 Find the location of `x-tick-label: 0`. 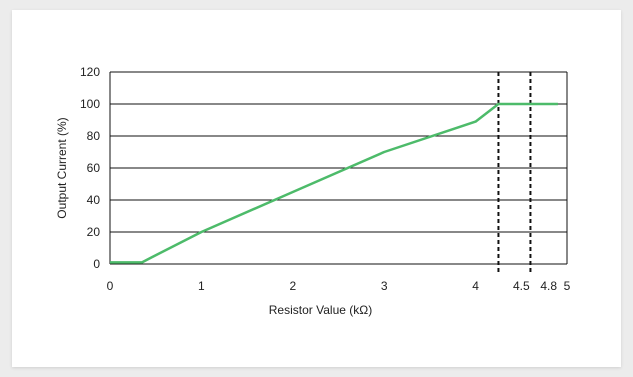

x-tick-label: 0 is located at coordinates (110, 286).